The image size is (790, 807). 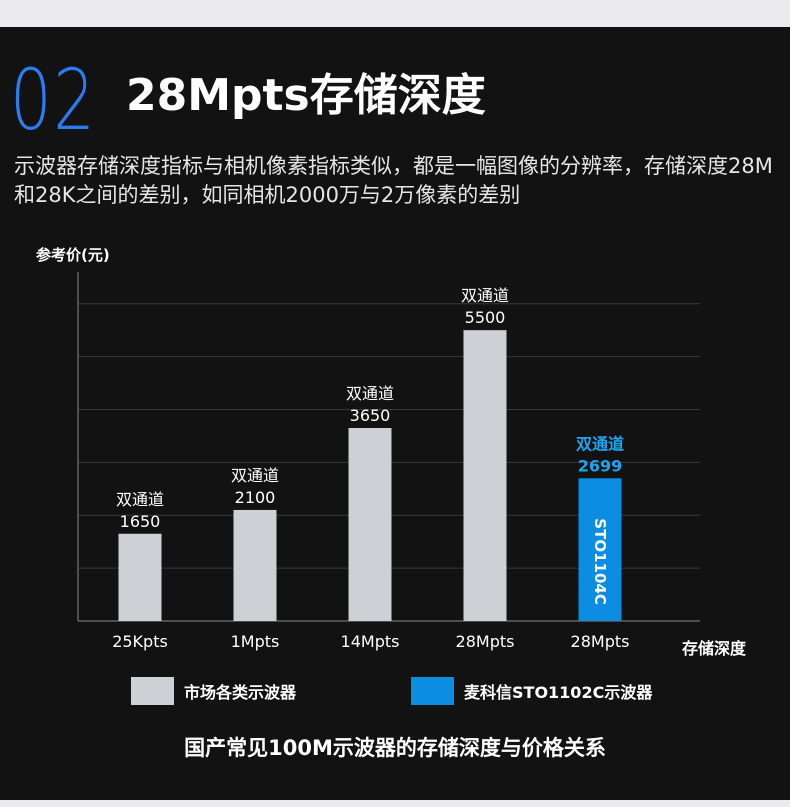 What do you see at coordinates (73, 255) in the screenshot?
I see `y-axis-label: 参考价(元)` at bounding box center [73, 255].